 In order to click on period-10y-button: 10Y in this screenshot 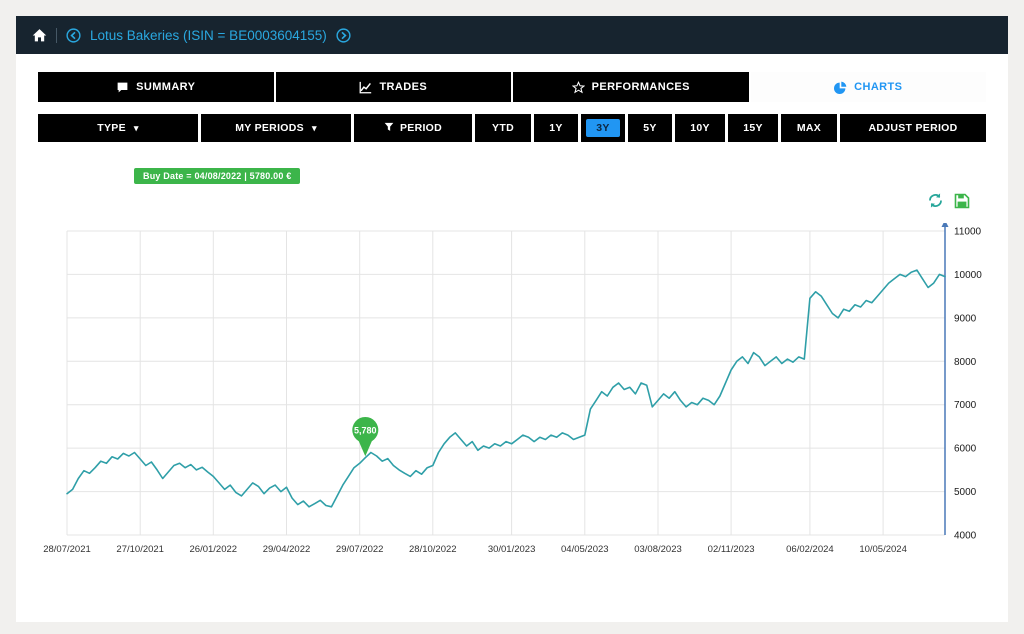, I will do `click(700, 128)`.